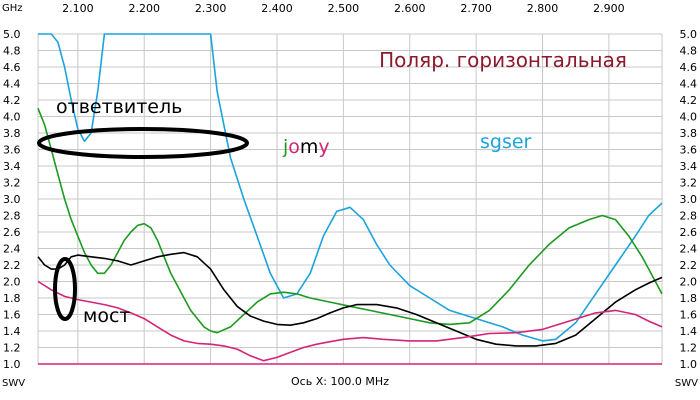 The image size is (700, 400). I want to click on y-tick-label-left: 1.2, so click(12, 348).